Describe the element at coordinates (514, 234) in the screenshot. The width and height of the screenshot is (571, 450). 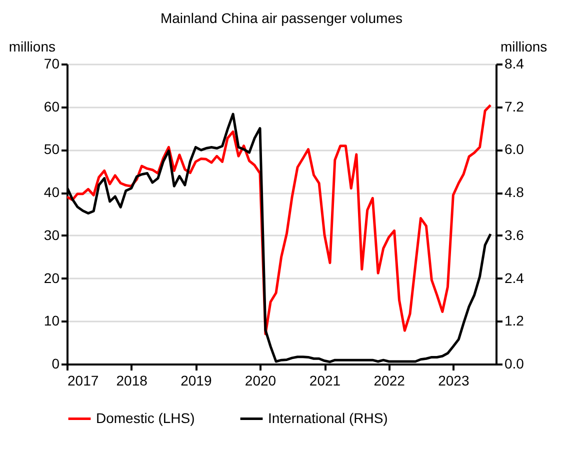
I see `y2-tick-label: 3.6` at that location.